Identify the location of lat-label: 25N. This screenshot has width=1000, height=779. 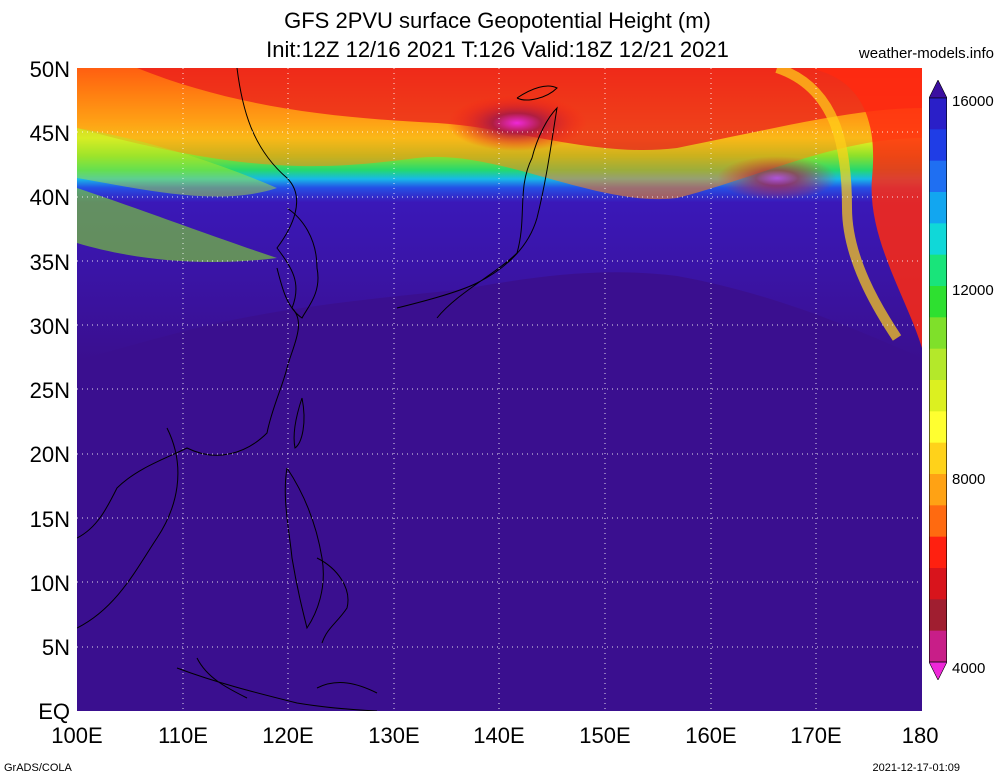
(49, 390).